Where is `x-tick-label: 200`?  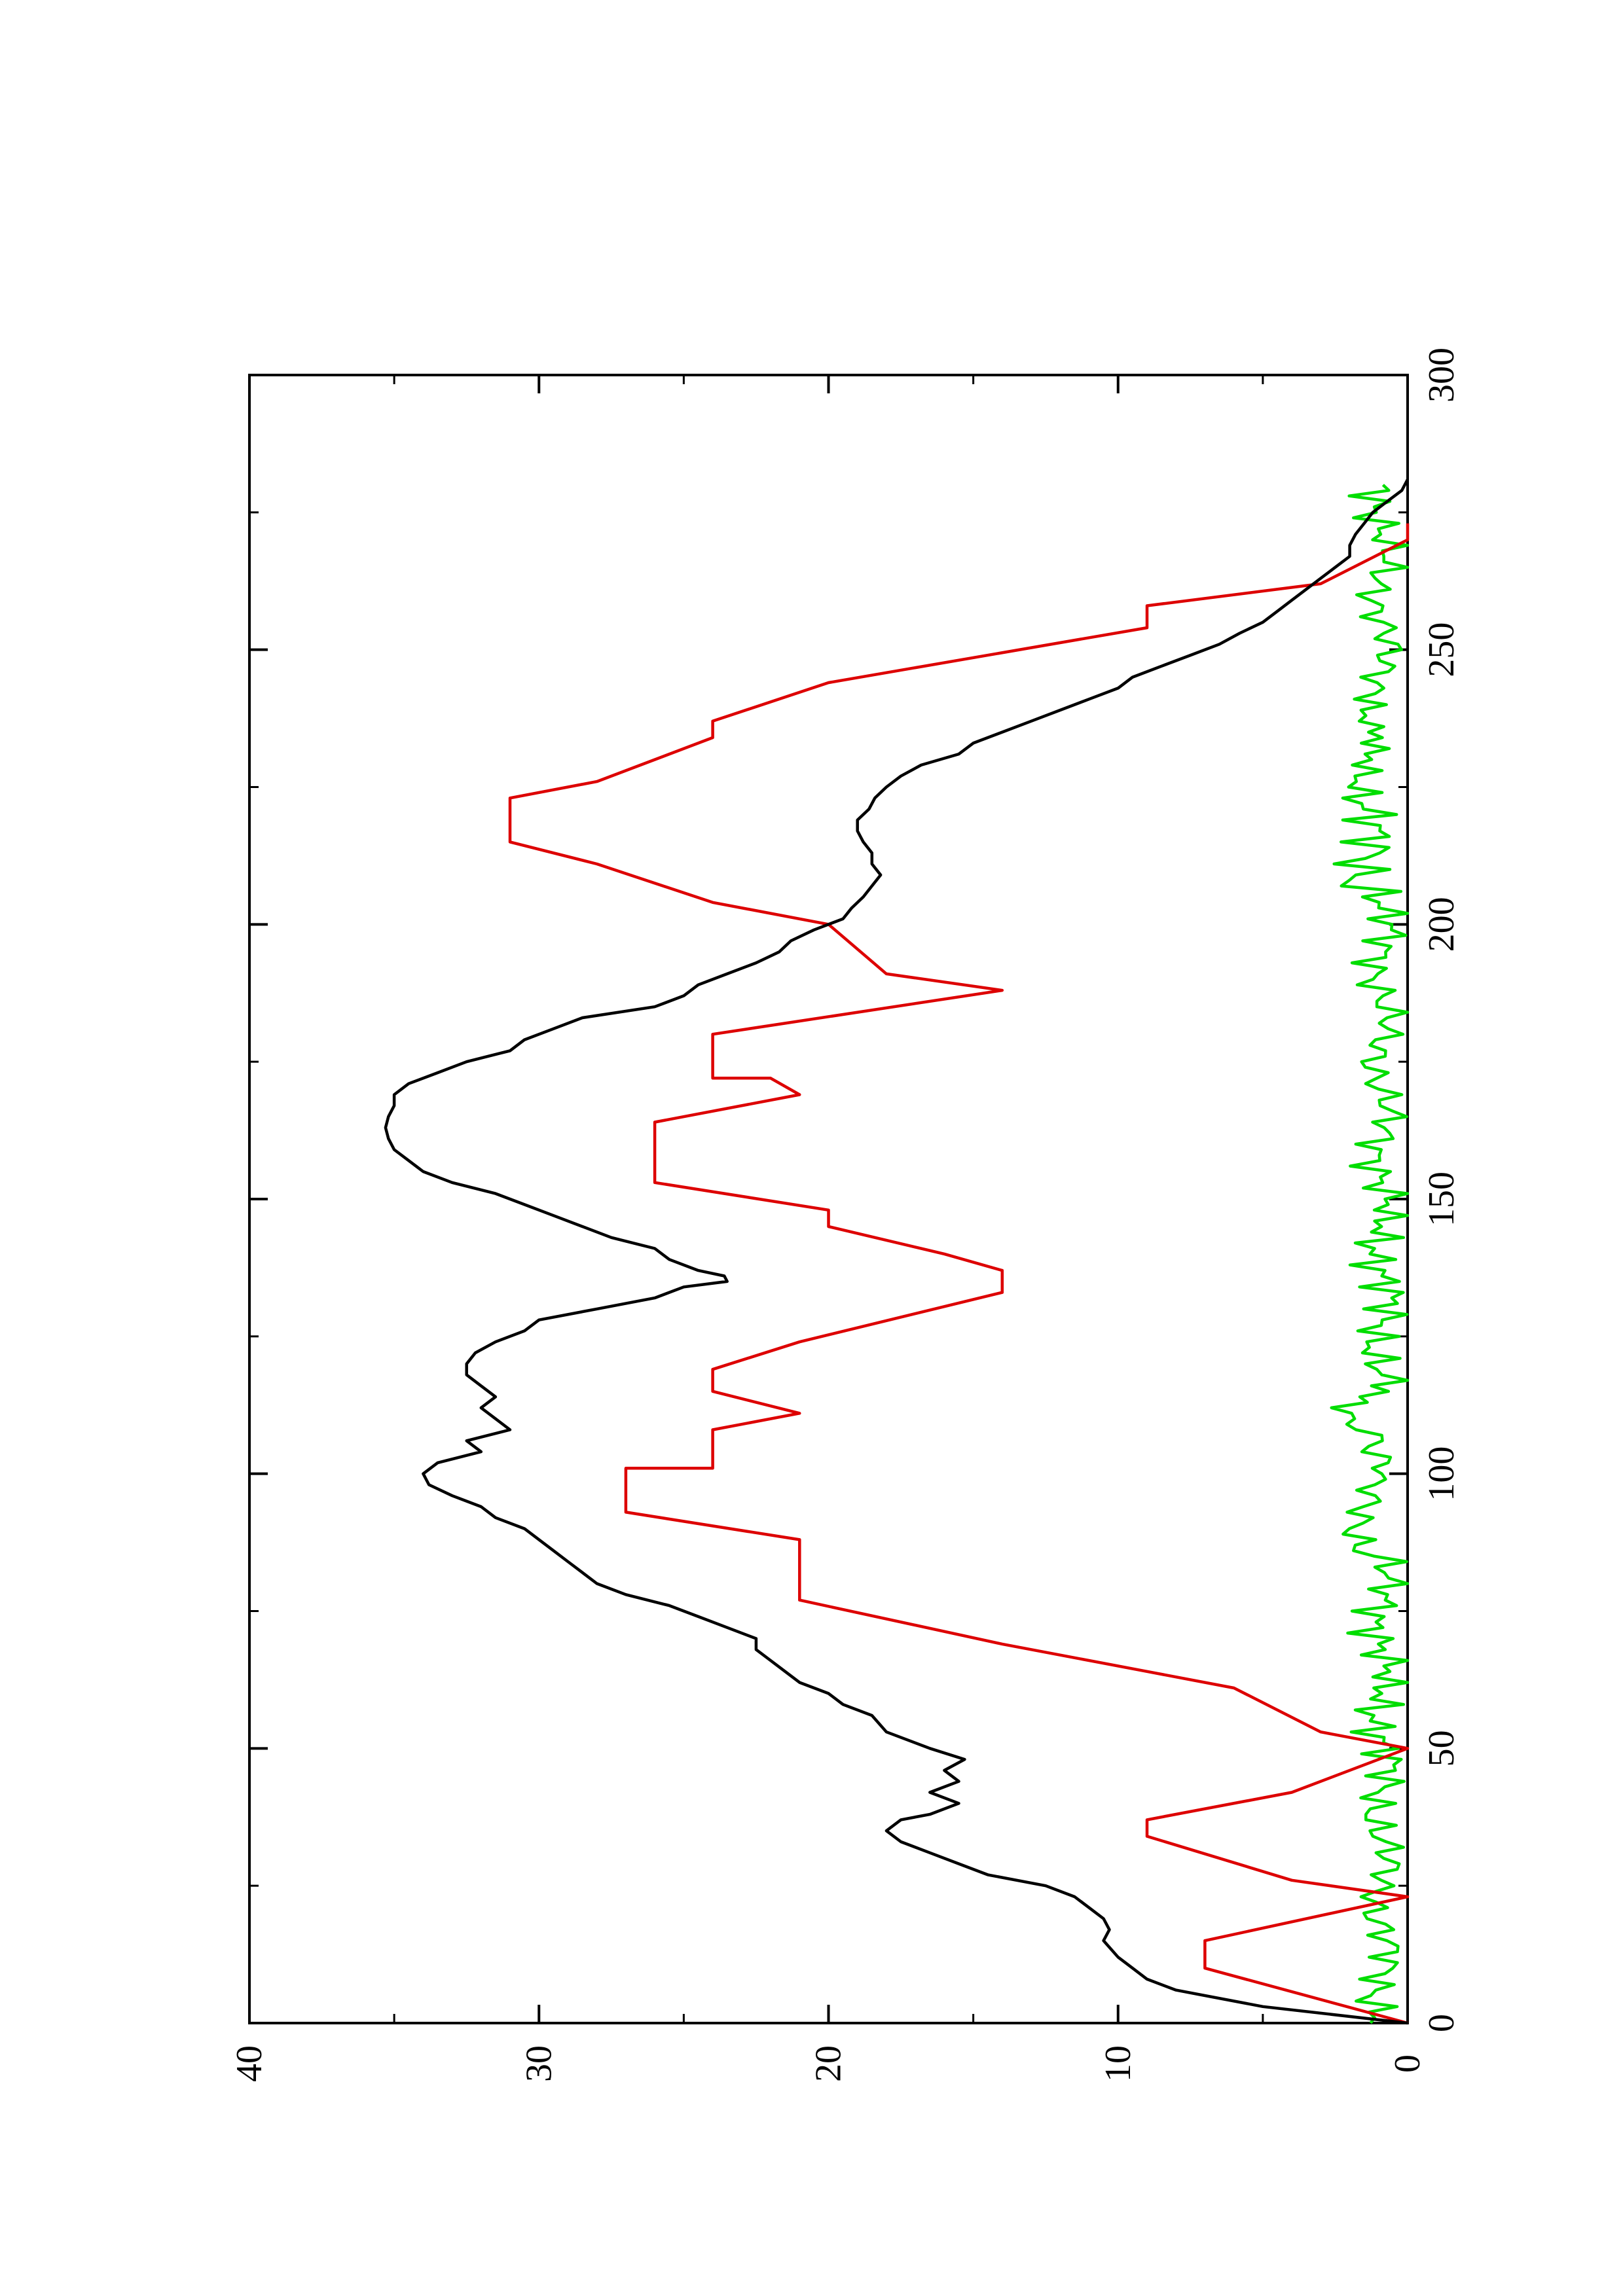
x-tick-label: 200 is located at coordinates (1441, 924).